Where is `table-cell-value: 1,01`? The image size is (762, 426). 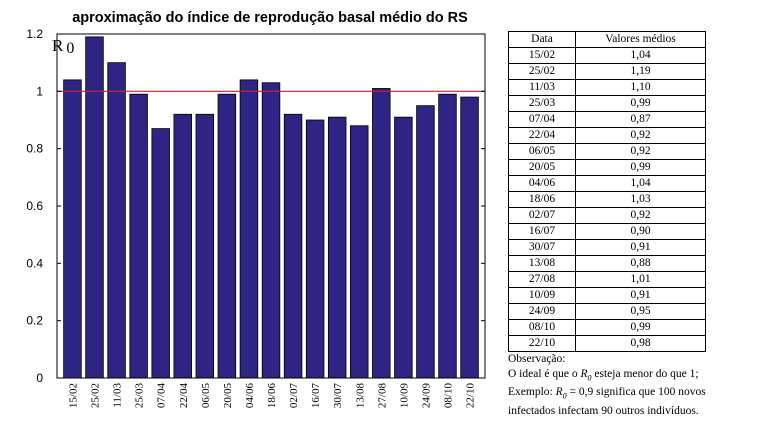 table-cell-value: 1,01 is located at coordinates (640, 279).